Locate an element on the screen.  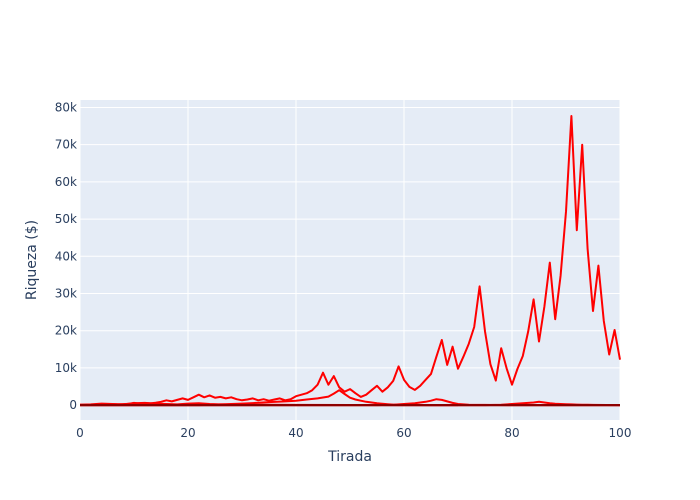
y-tick-label: 70k is located at coordinates (66, 145).